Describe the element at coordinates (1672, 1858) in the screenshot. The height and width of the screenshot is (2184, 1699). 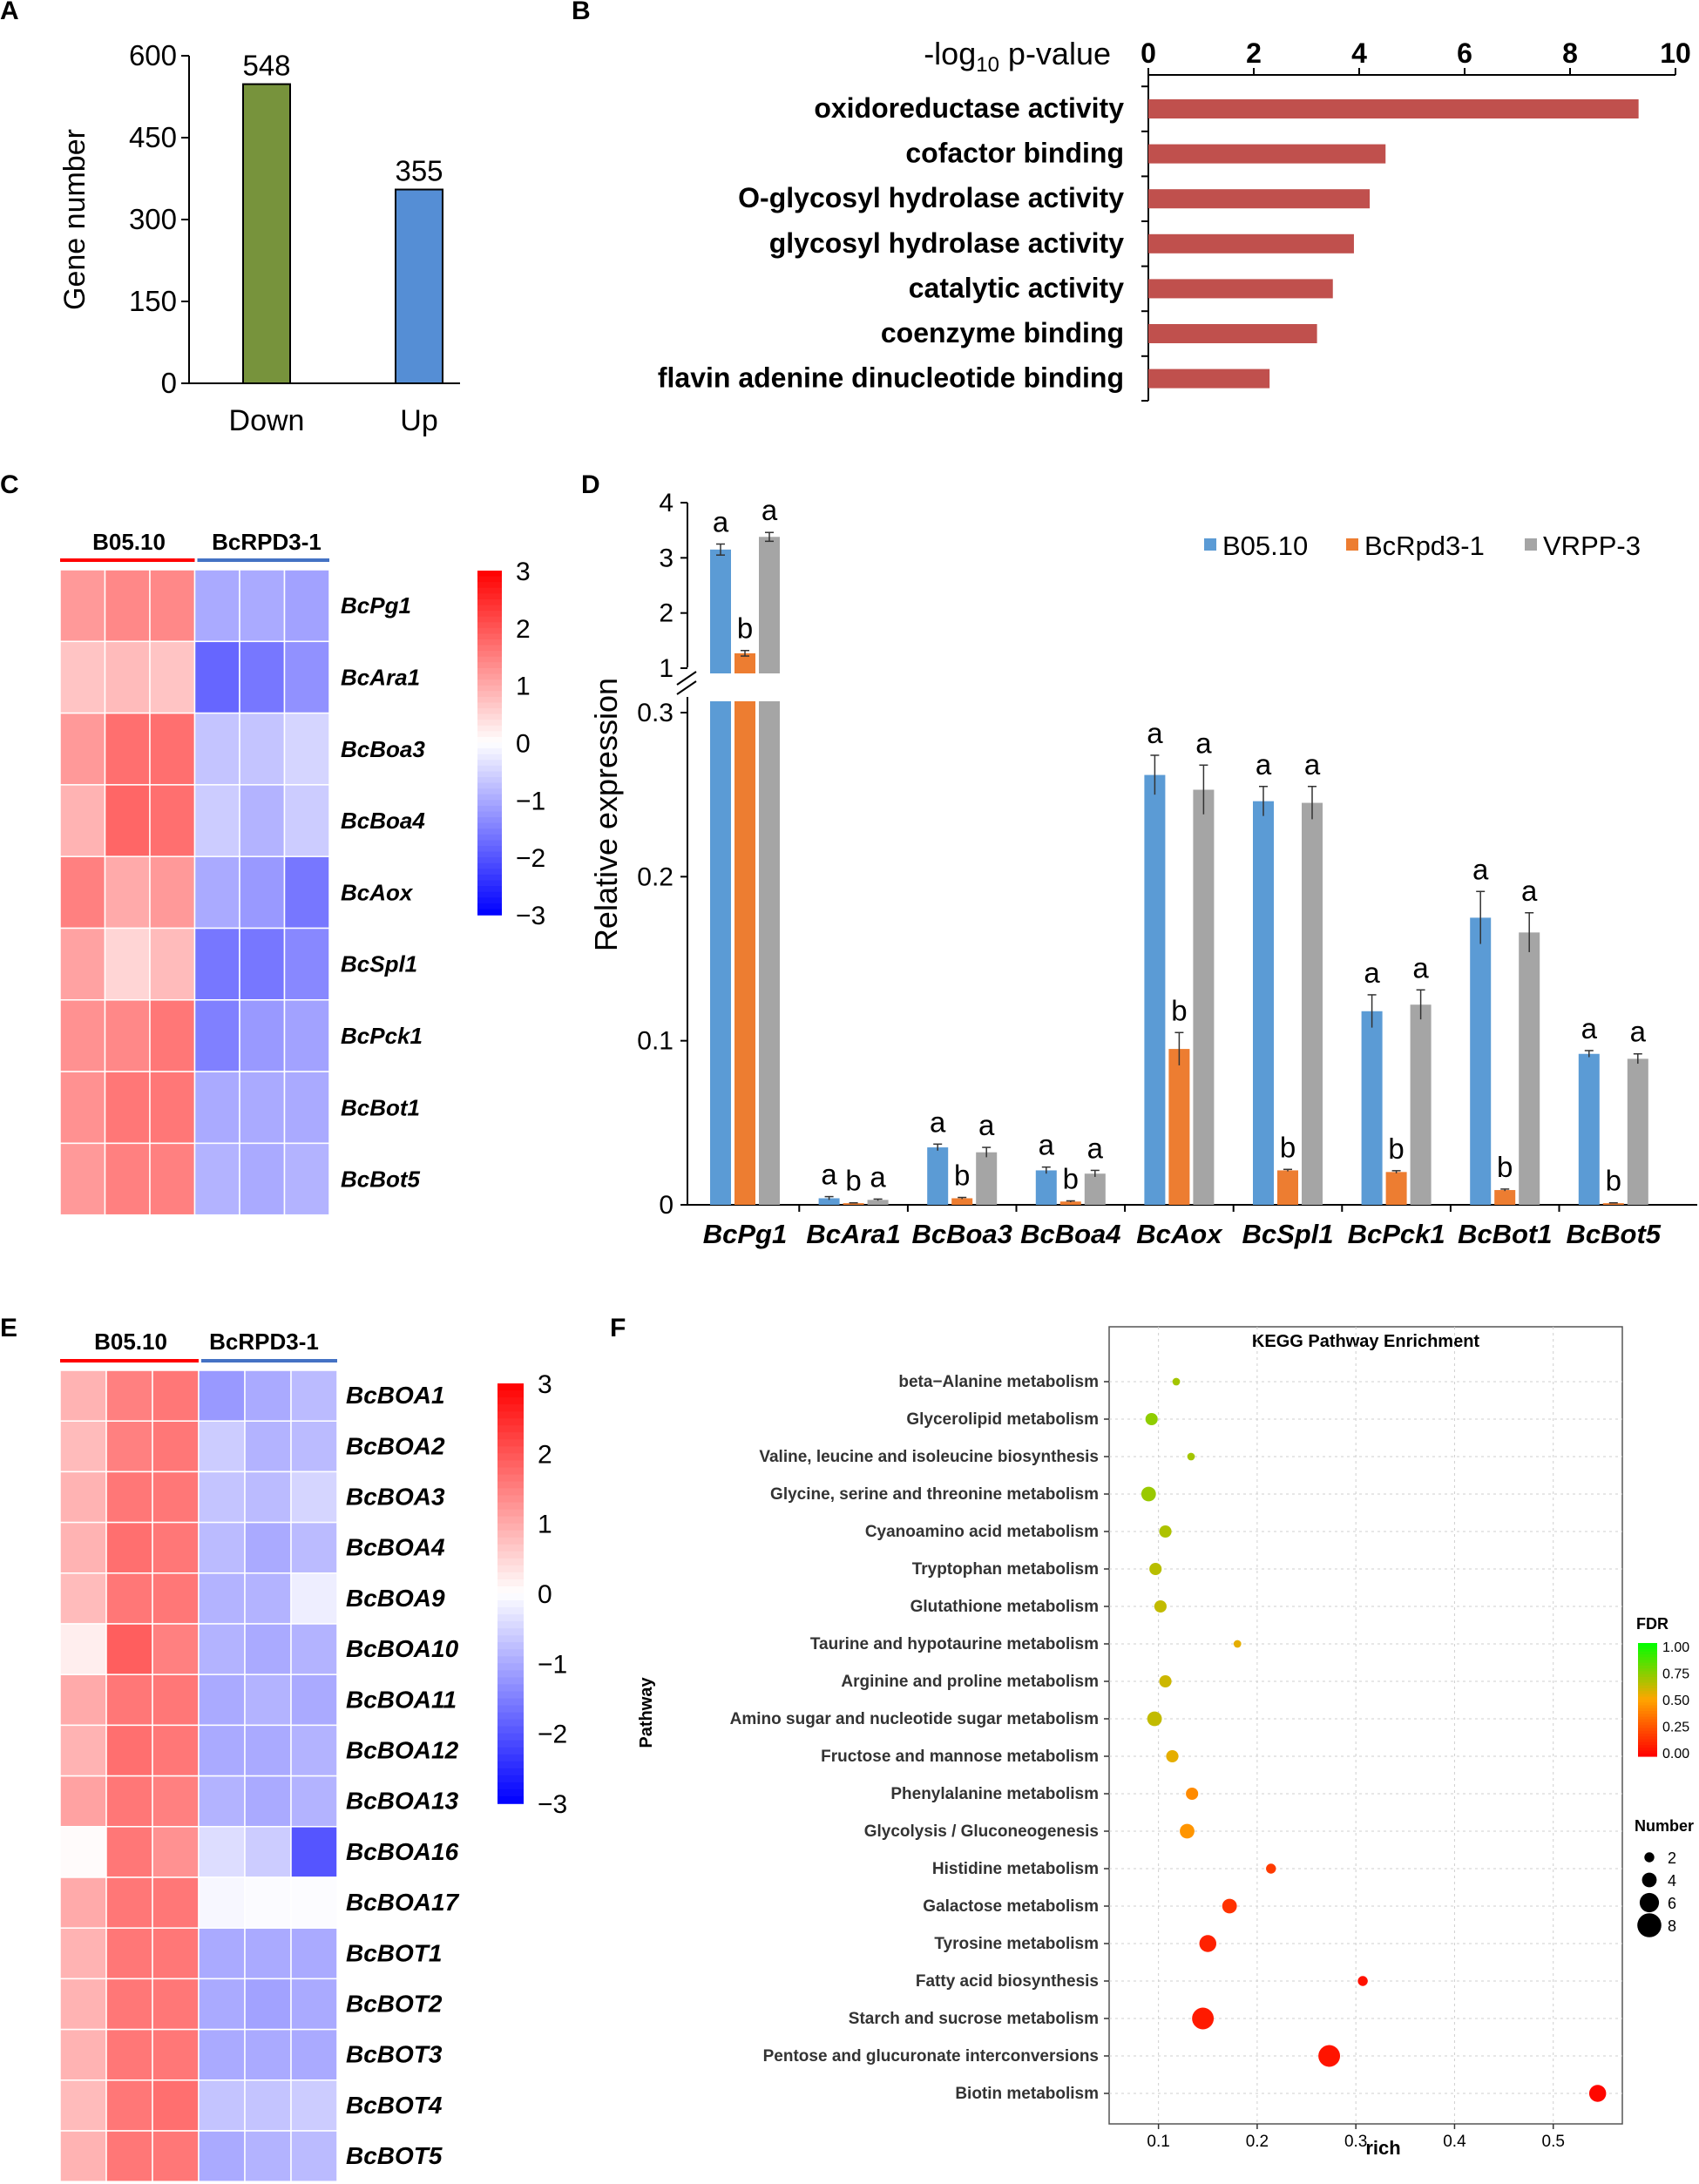
I see `number-legend-label: 2` at that location.